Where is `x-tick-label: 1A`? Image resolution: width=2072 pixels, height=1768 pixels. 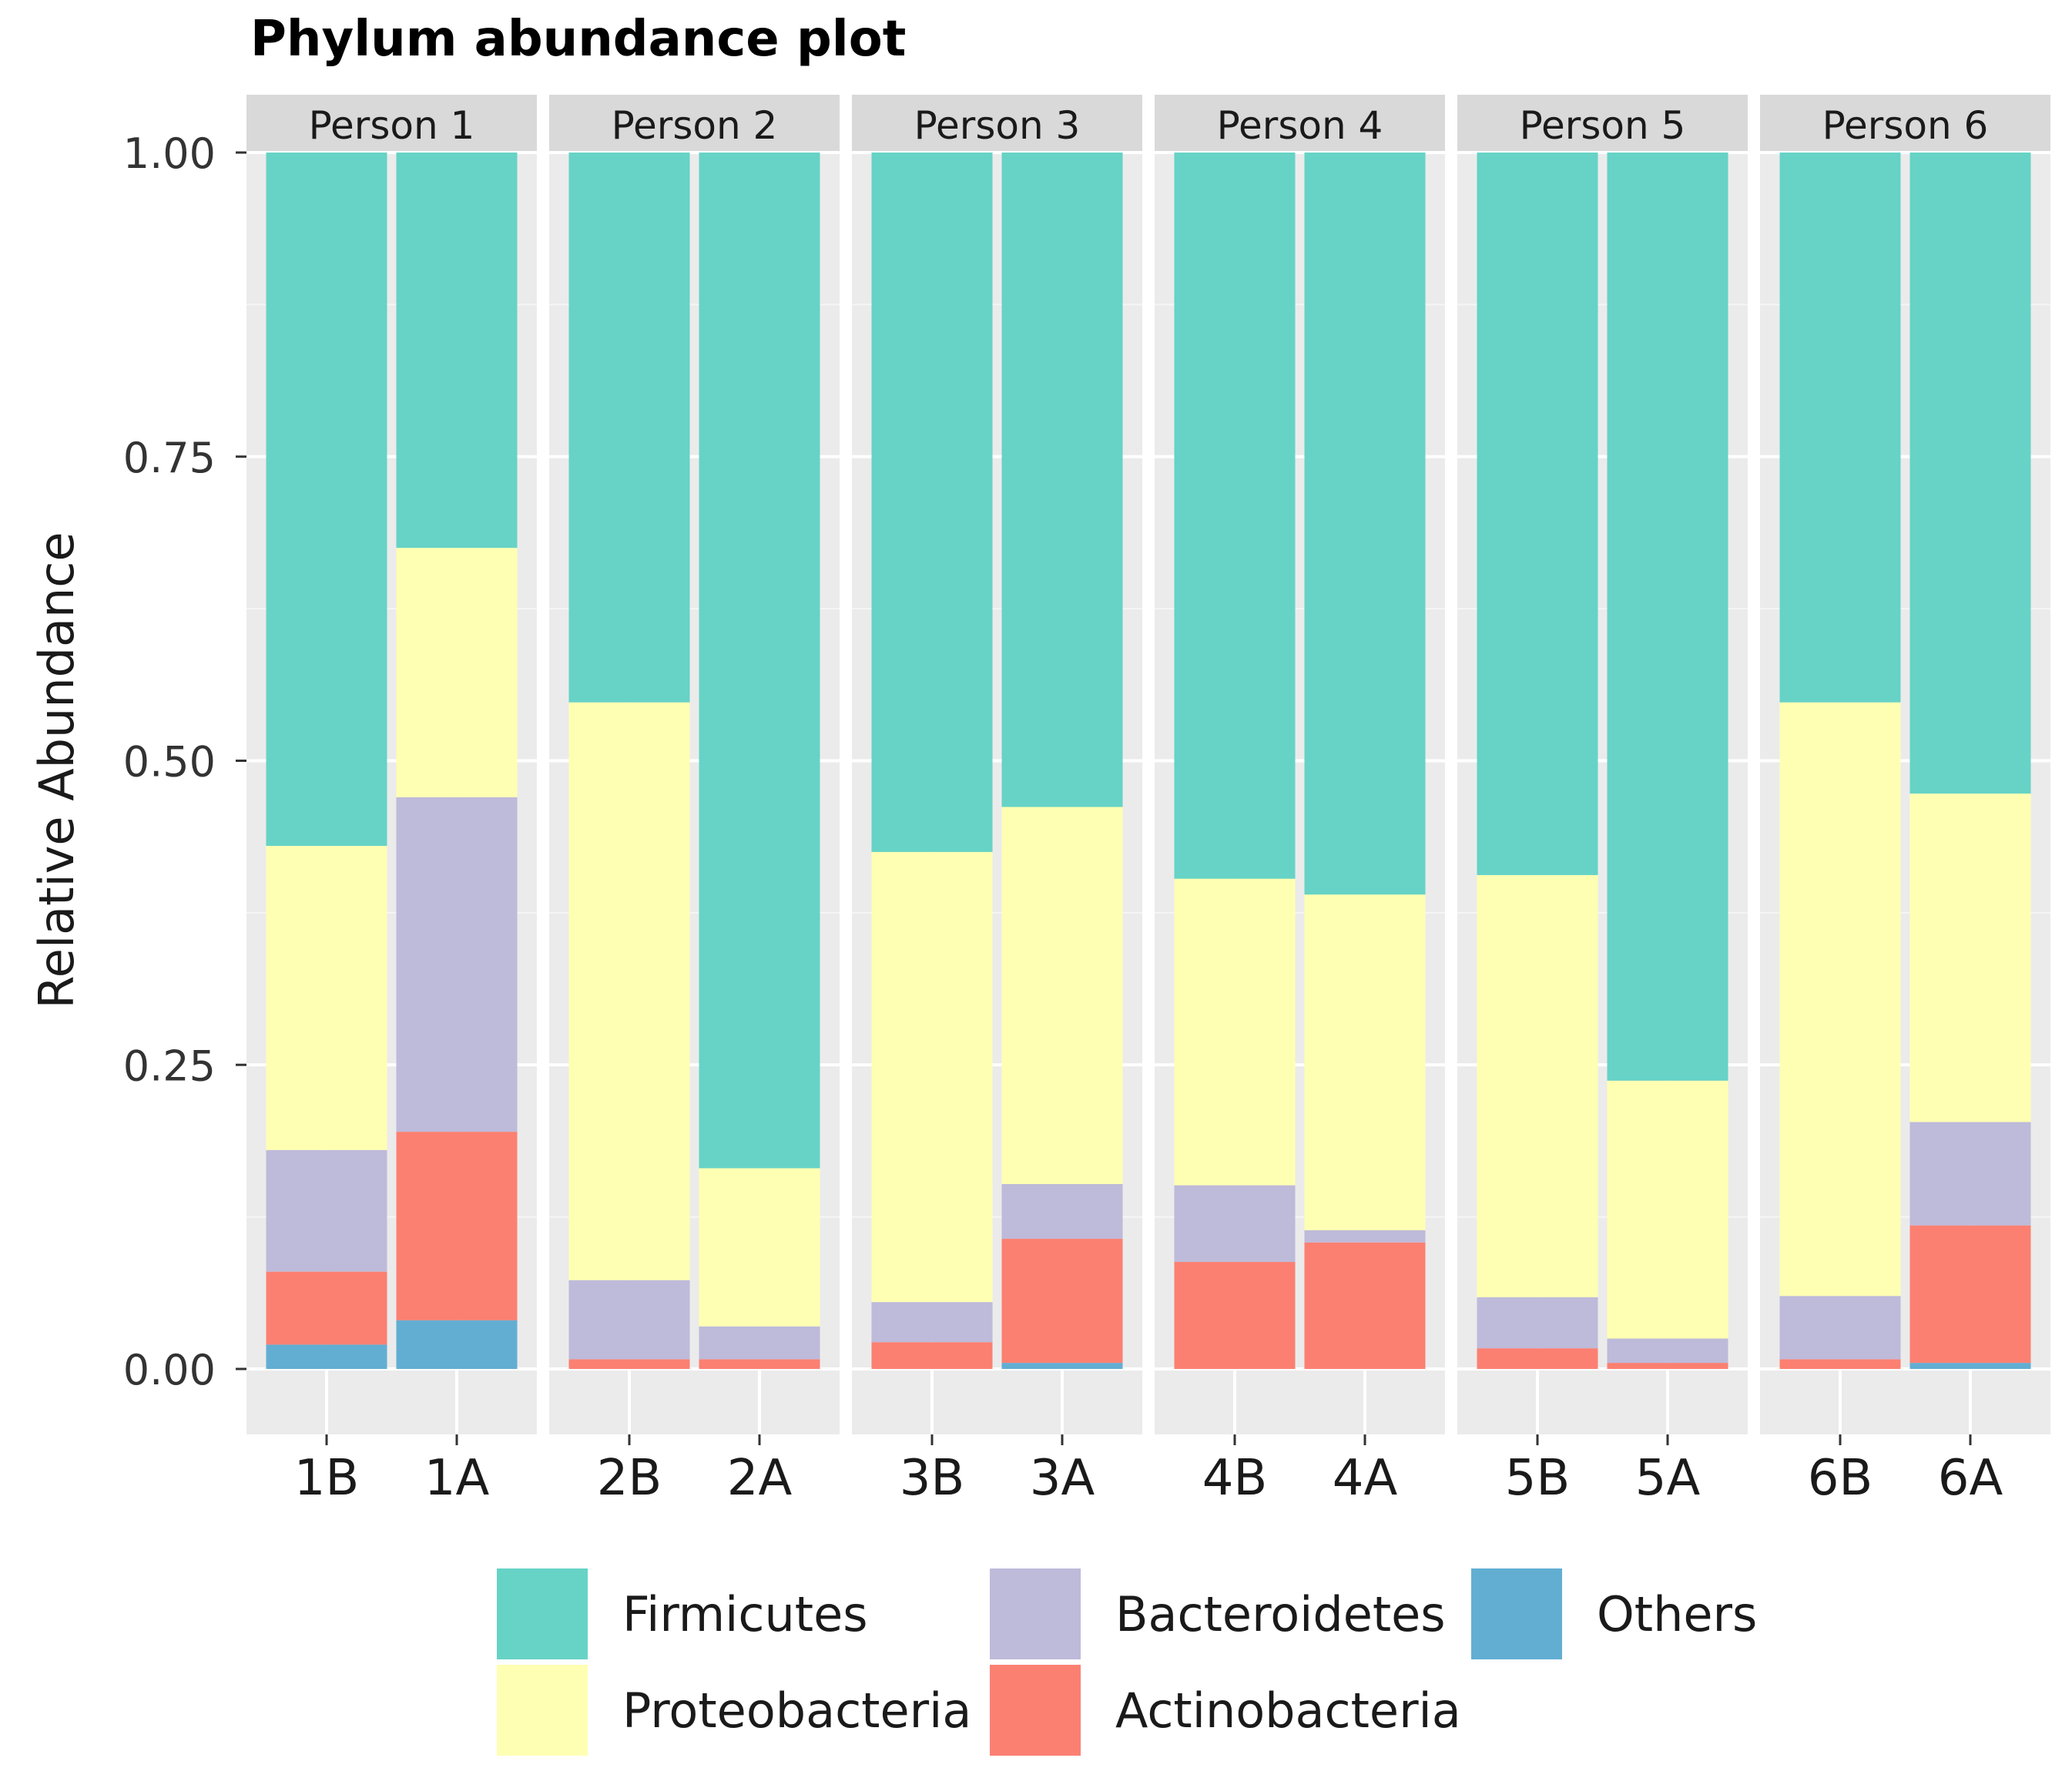 x-tick-label: 1A is located at coordinates (457, 1479).